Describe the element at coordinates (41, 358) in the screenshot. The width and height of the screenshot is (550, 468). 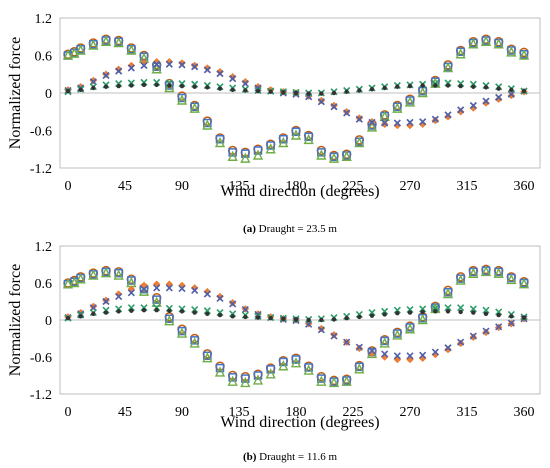
I see `y-tick-label: -0.6` at that location.